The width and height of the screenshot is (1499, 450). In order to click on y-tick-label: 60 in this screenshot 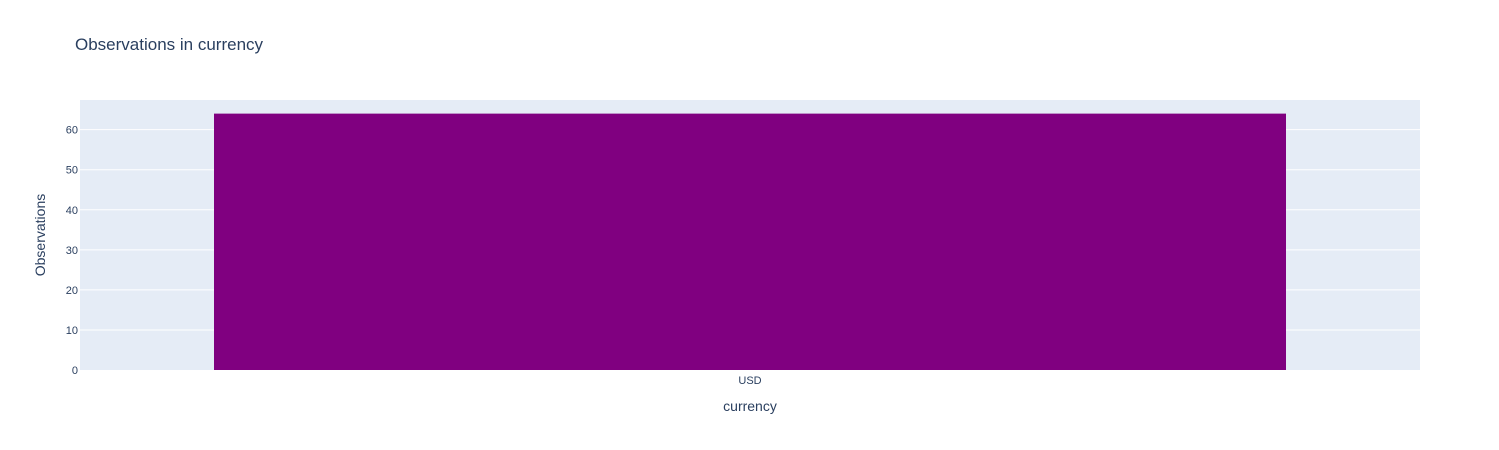, I will do `click(72, 131)`.